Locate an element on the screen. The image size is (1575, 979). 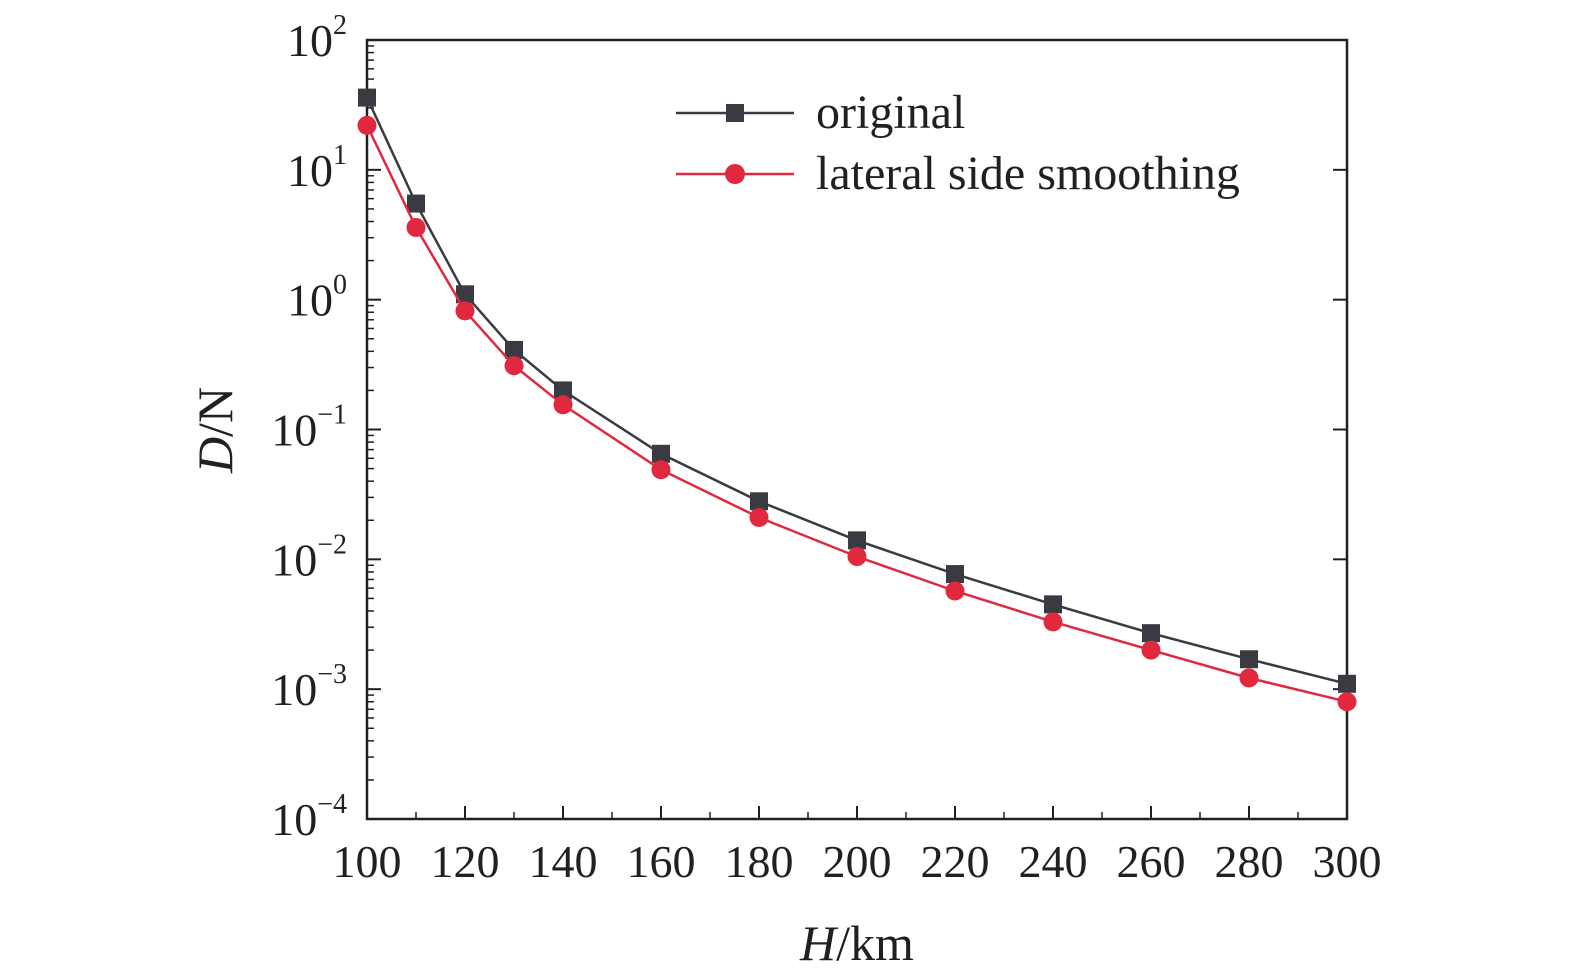
legend-label-lateral-side-smoothing: lateral side smoothing is located at coordinates (1028, 173).